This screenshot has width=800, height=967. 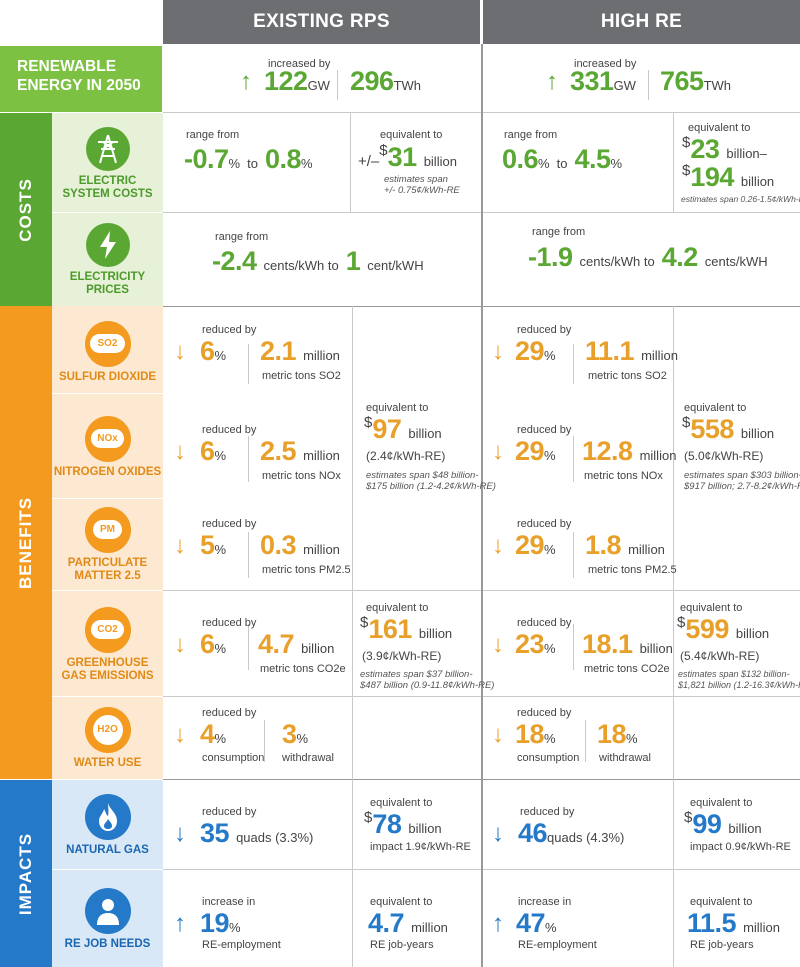 What do you see at coordinates (629, 451) in the screenshot?
I see `nox-high-amount: 12.8 million` at bounding box center [629, 451].